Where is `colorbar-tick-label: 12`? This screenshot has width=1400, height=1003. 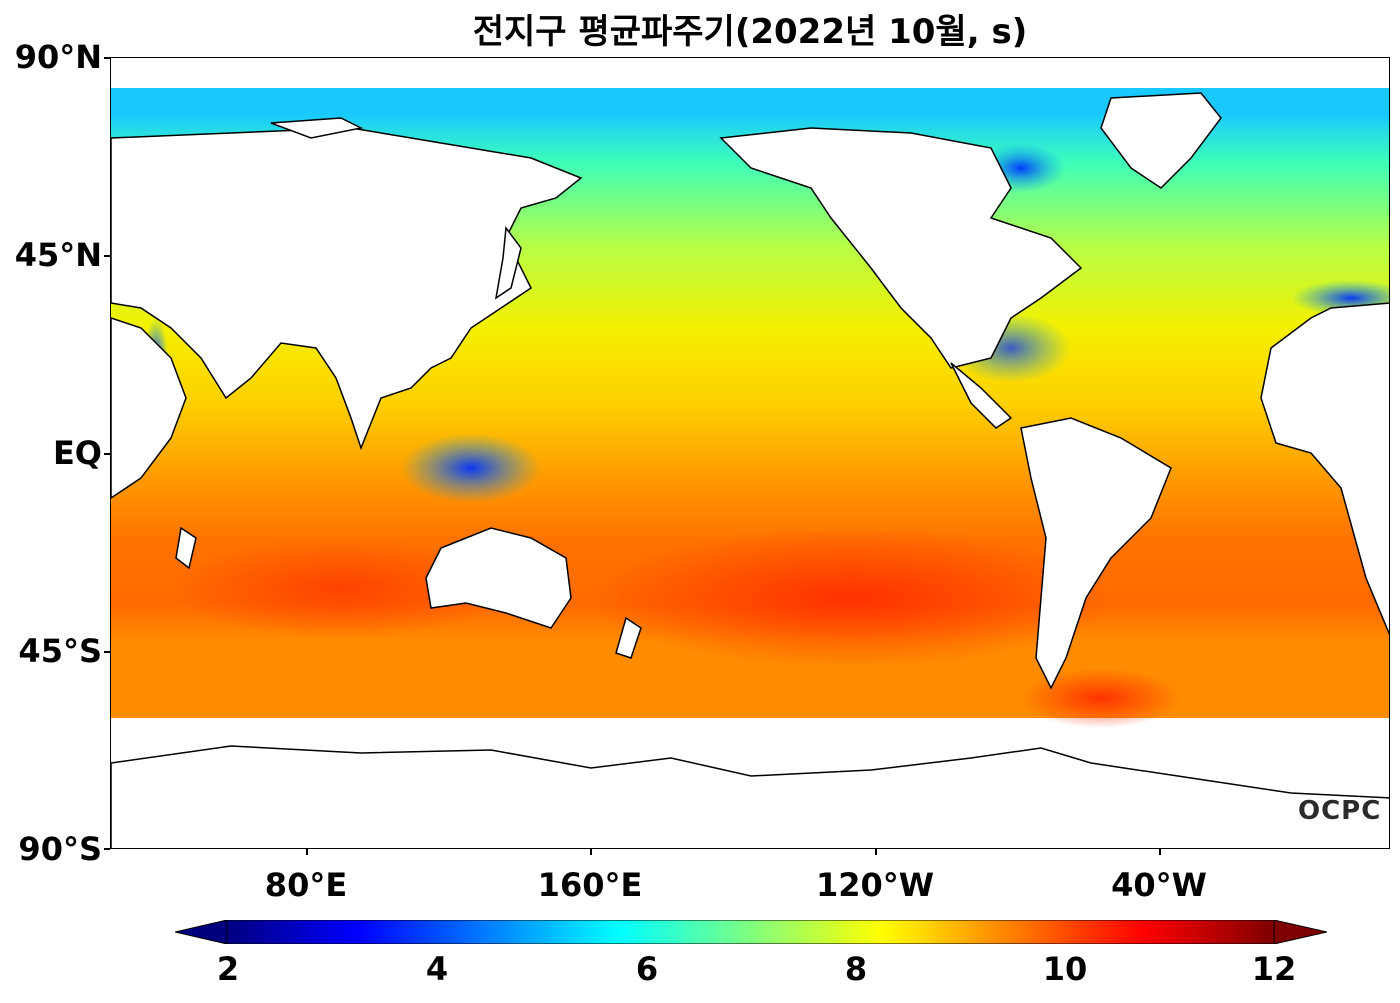
colorbar-tick-label: 12 is located at coordinates (1274, 969).